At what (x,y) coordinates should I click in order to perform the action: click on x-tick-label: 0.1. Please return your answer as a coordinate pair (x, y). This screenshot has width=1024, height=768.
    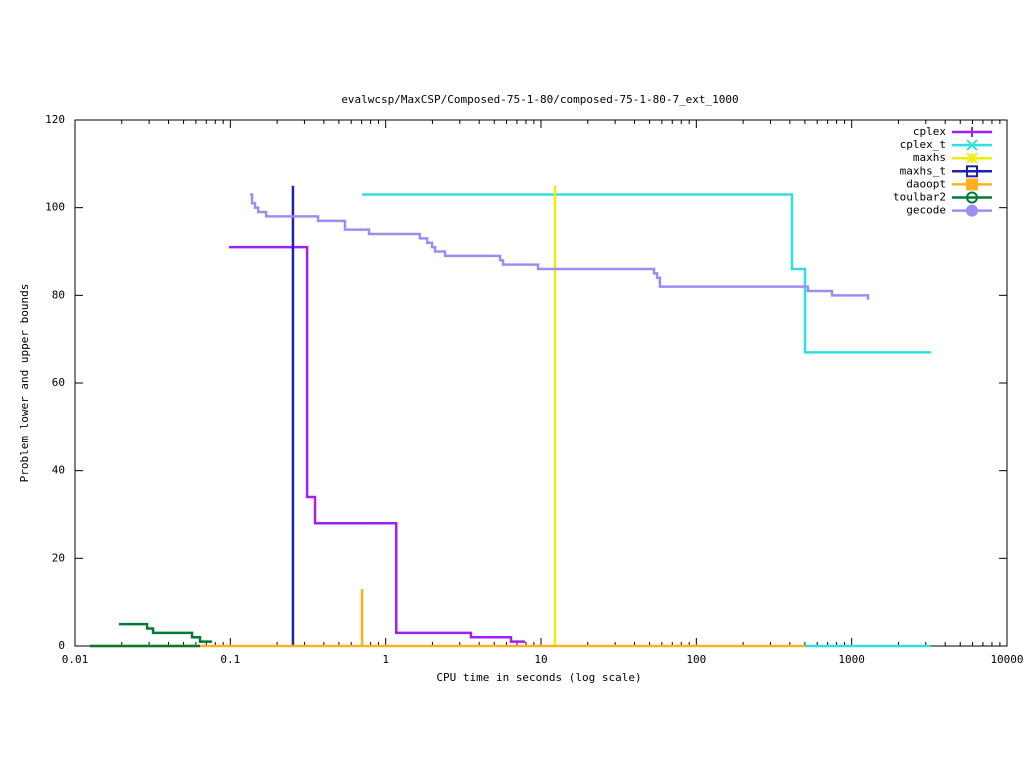
    Looking at the image, I should click on (230, 659).